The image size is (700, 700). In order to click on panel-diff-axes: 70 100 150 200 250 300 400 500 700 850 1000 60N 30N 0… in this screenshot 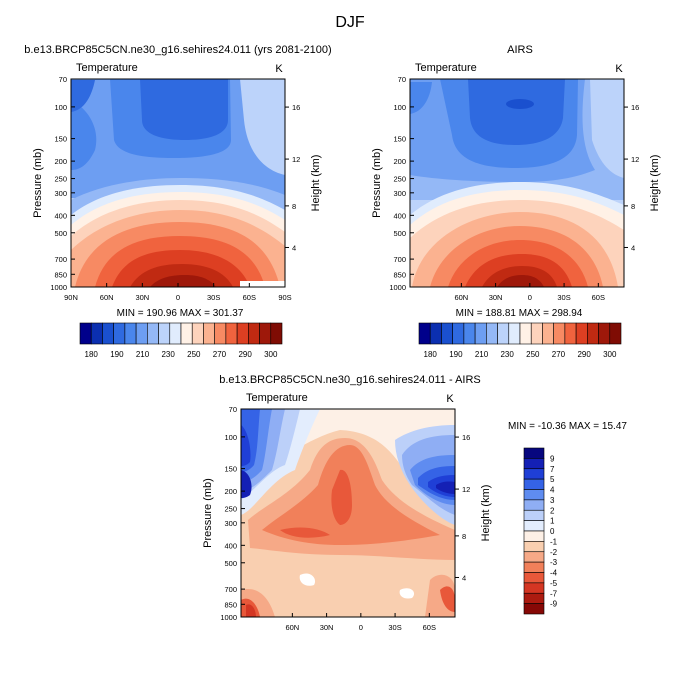, I will do `click(347, 518)`.